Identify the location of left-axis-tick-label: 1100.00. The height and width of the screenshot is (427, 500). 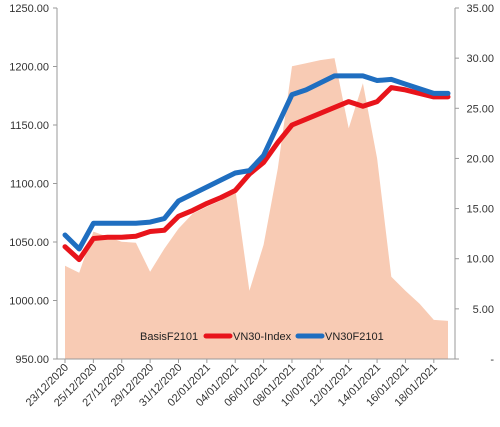
(29, 185).